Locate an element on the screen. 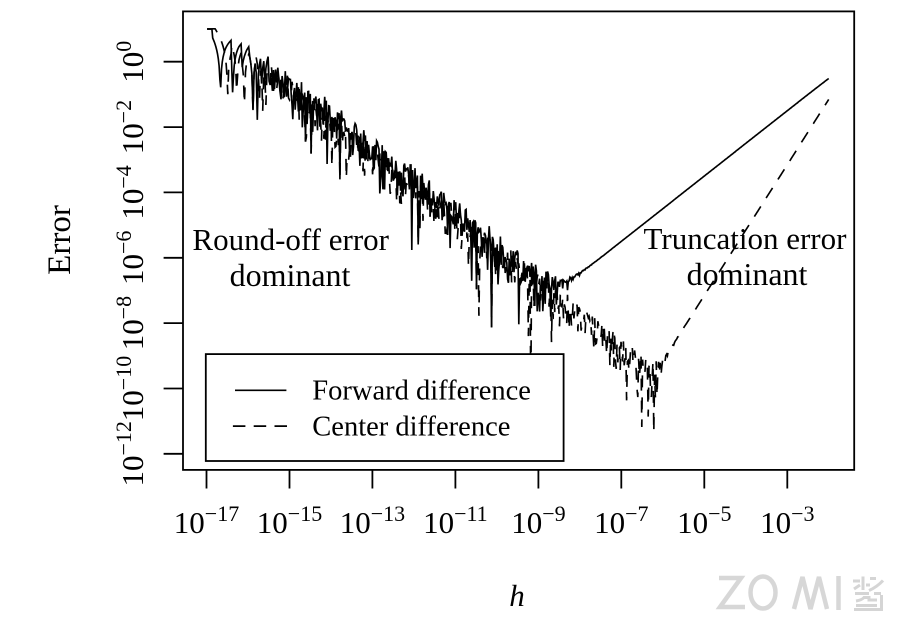 The width and height of the screenshot is (900, 625). svg-text: h is located at coordinates (517, 595).